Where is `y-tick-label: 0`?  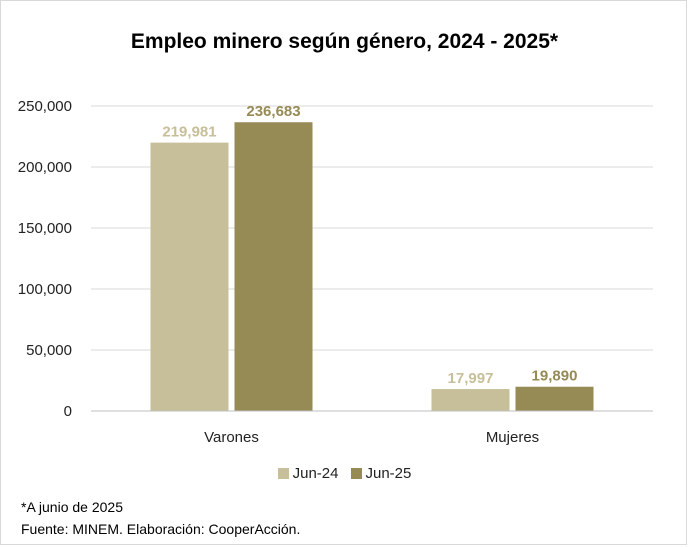
y-tick-label: 0 is located at coordinates (68, 411).